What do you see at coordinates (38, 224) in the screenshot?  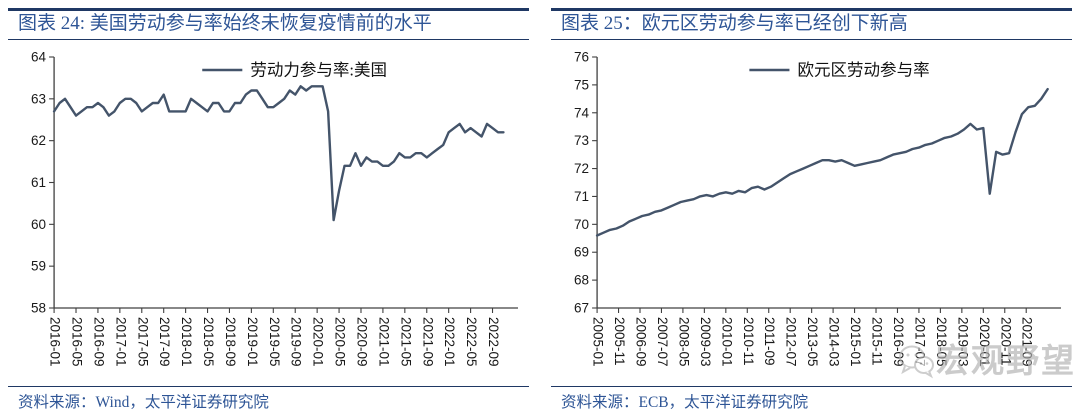 I see `svg-text: 60` at bounding box center [38, 224].